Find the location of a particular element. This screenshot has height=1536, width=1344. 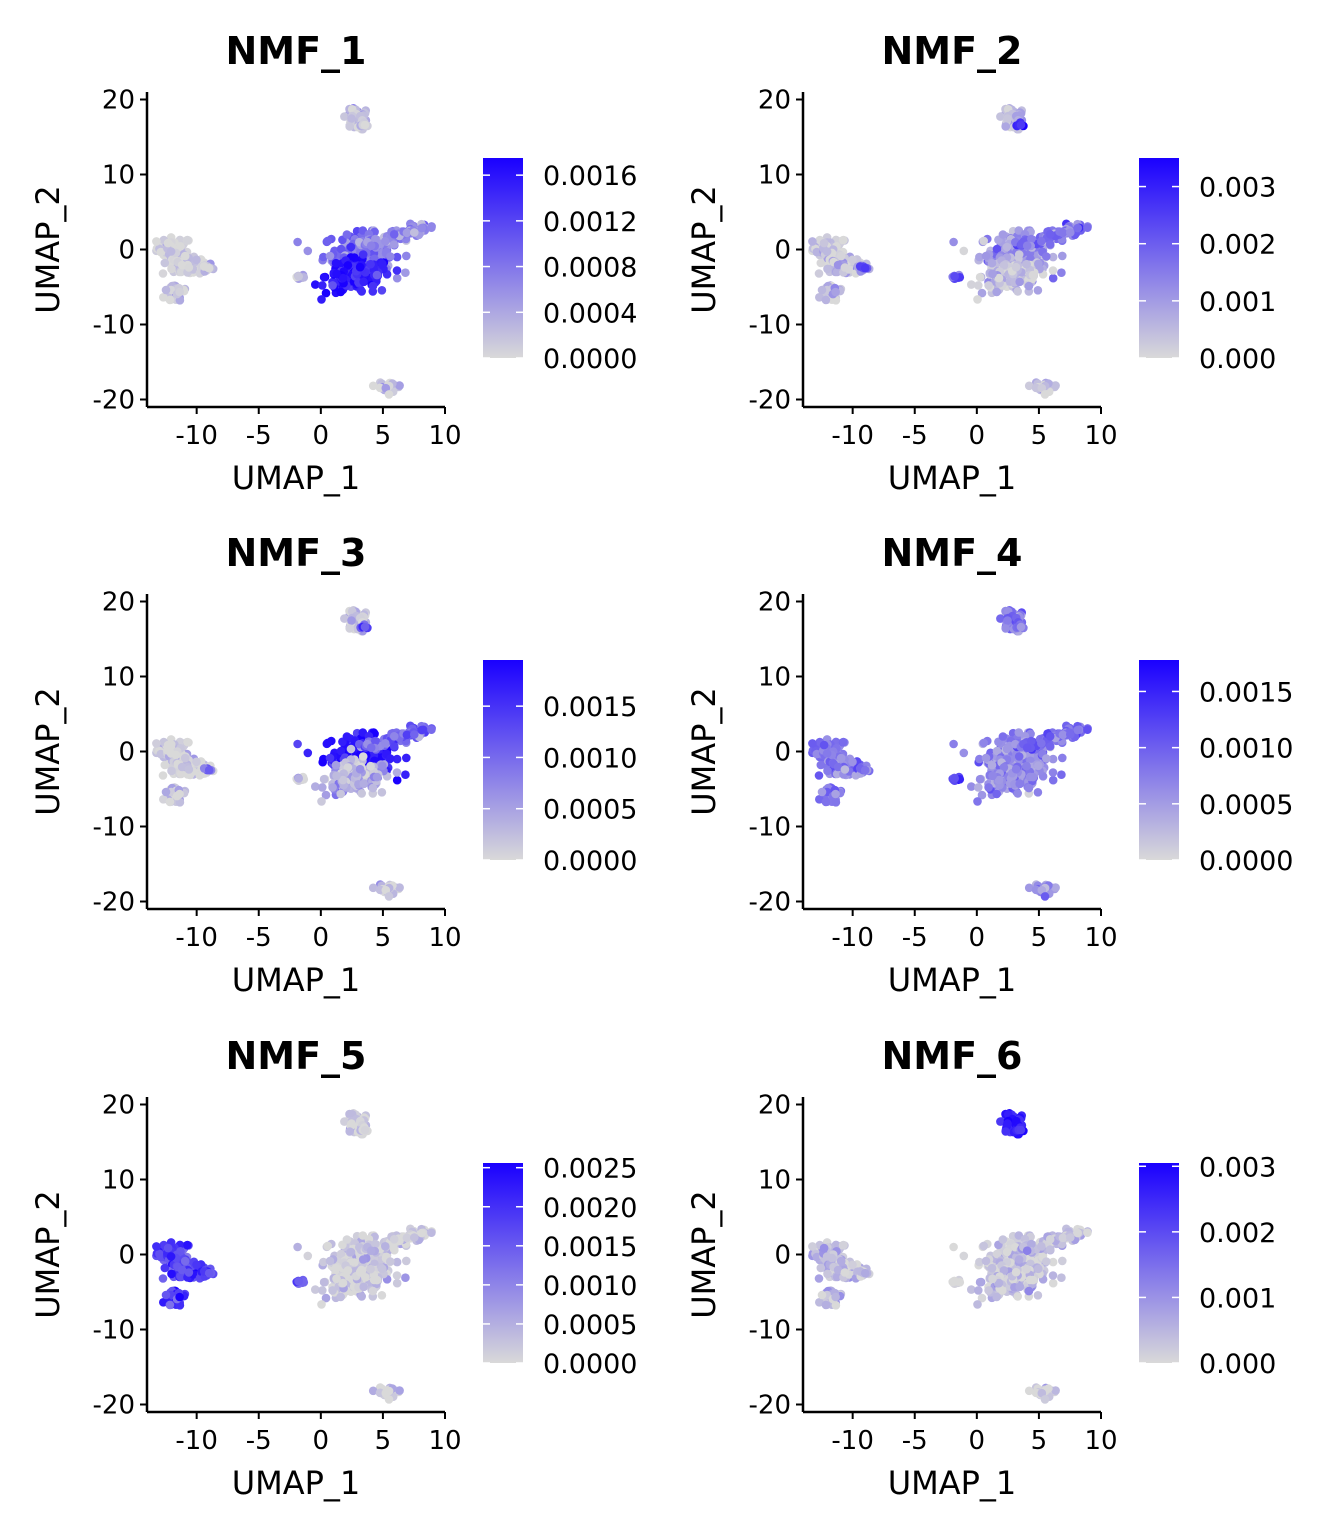

y-tick-label: 0 is located at coordinates (126, 251).